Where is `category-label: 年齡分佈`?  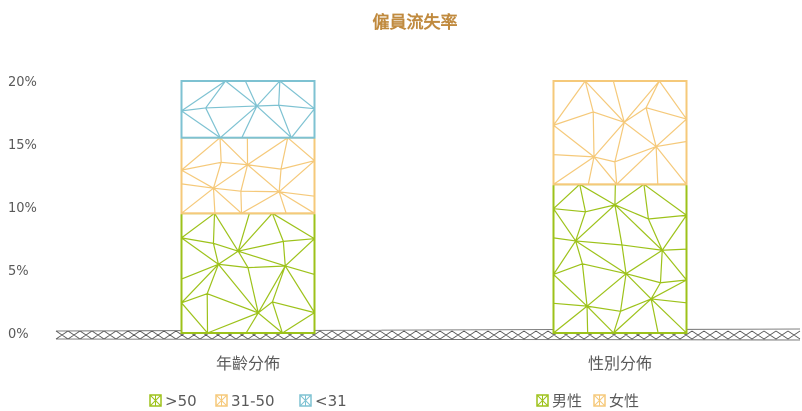 category-label: 年齡分佈 is located at coordinates (248, 363).